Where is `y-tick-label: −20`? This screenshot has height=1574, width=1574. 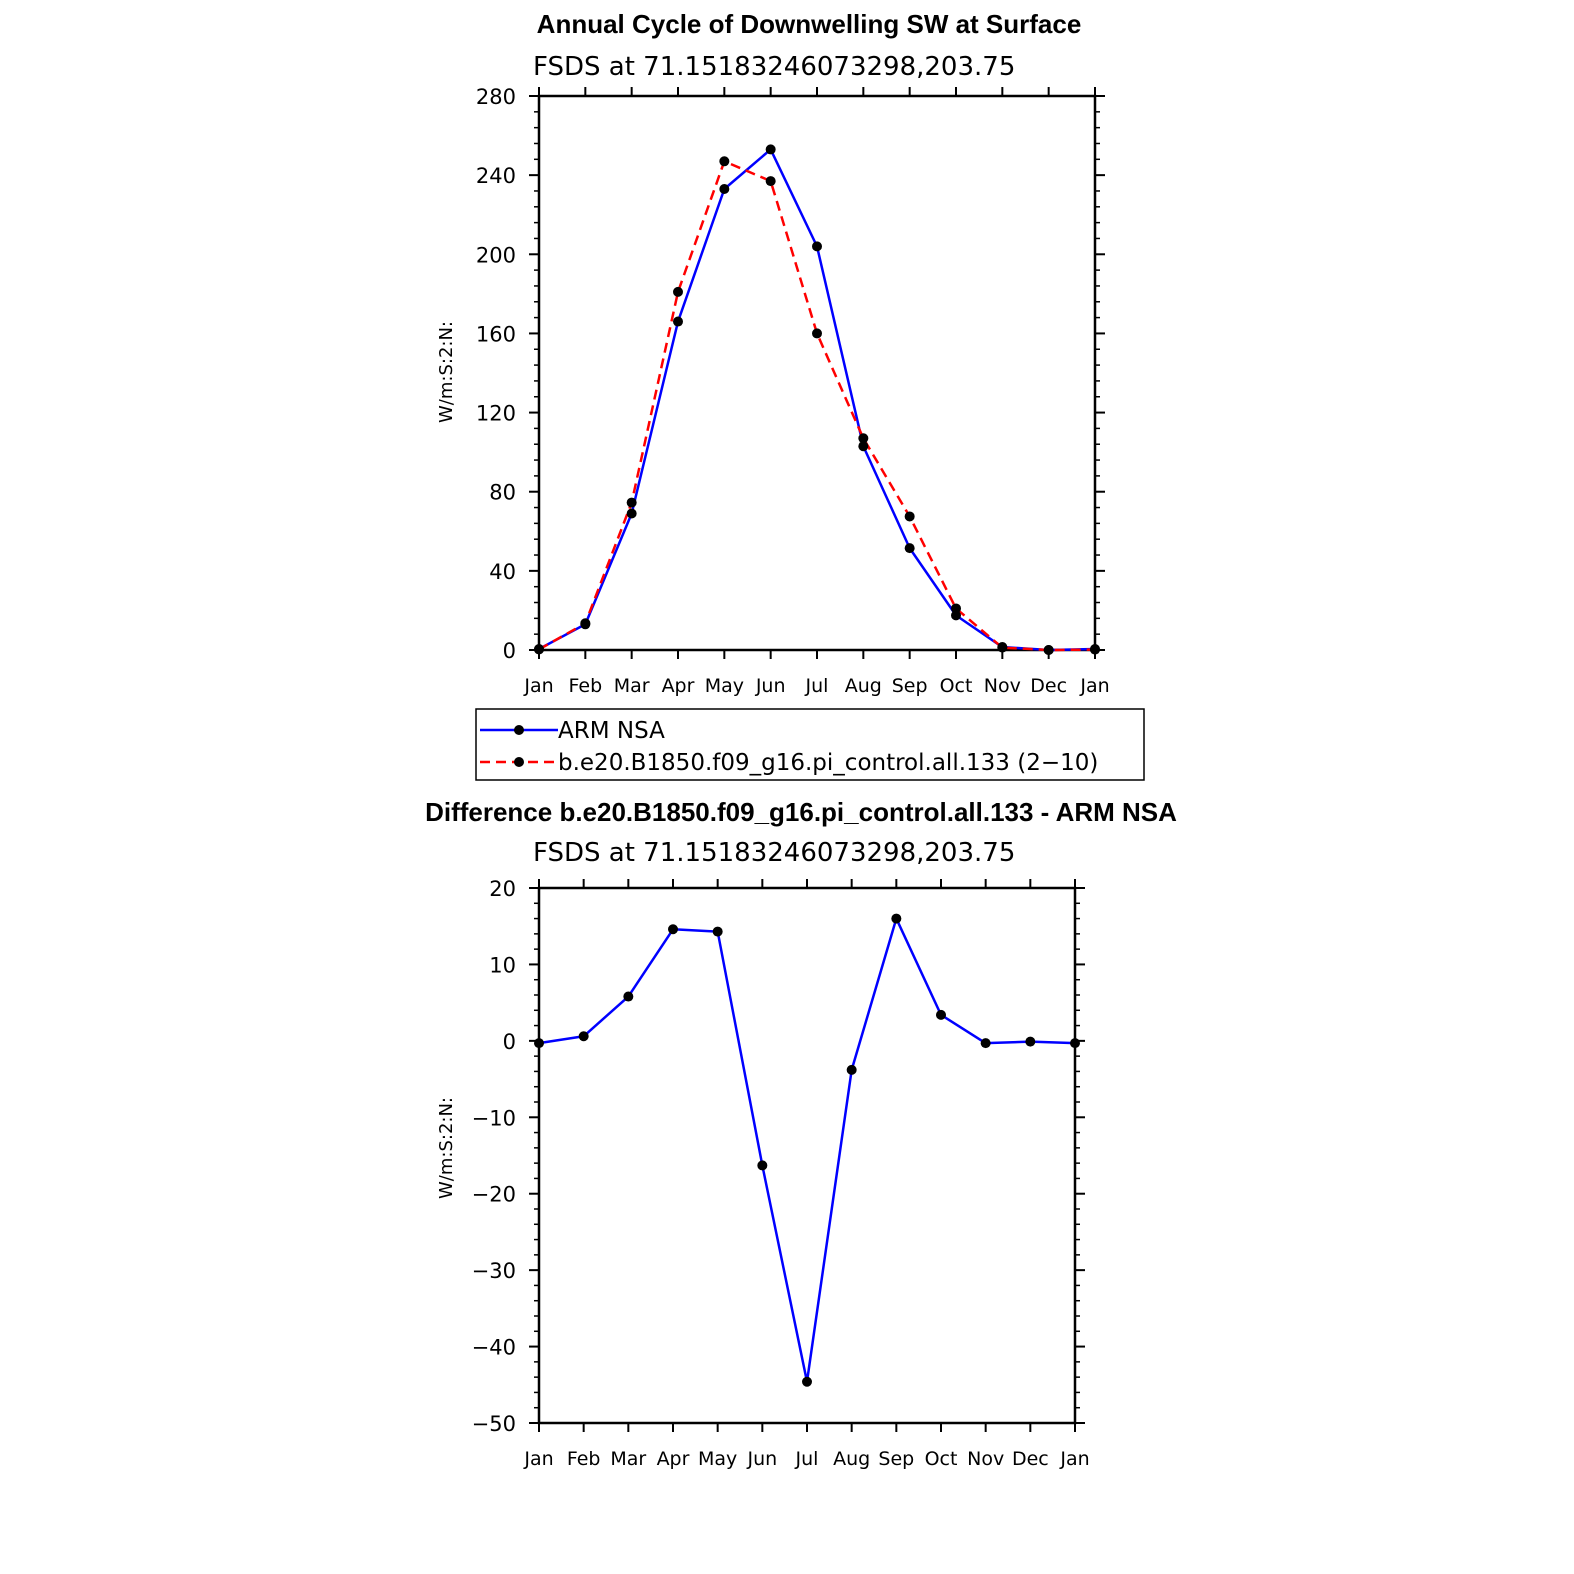 y-tick-label: −20 is located at coordinates (494, 1195).